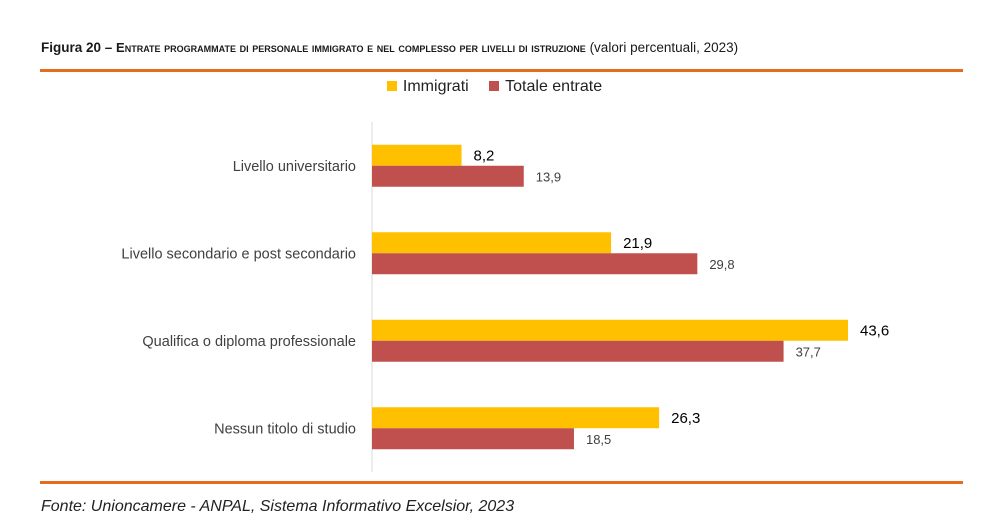  What do you see at coordinates (391, 85) in the screenshot?
I see `legend-swatch-immigrati` at bounding box center [391, 85].